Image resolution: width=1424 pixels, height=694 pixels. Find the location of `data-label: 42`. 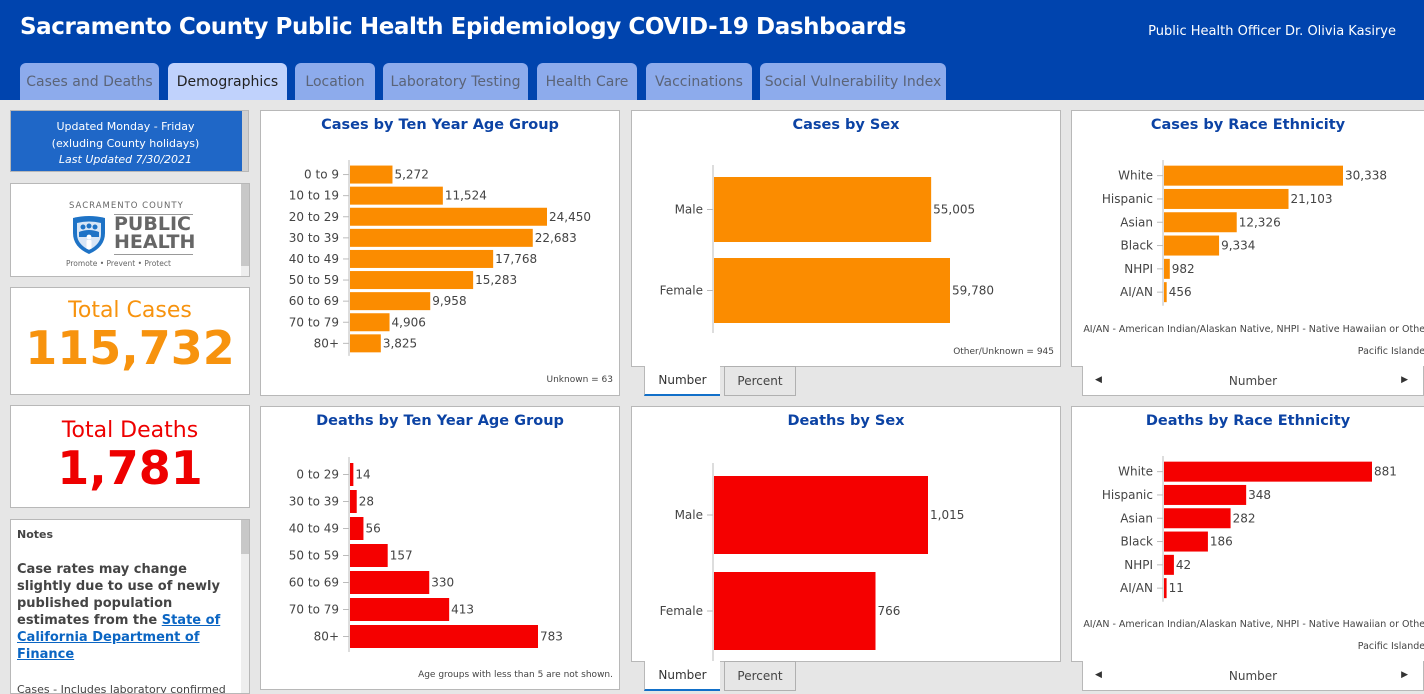

data-label: 42 is located at coordinates (1183, 565).